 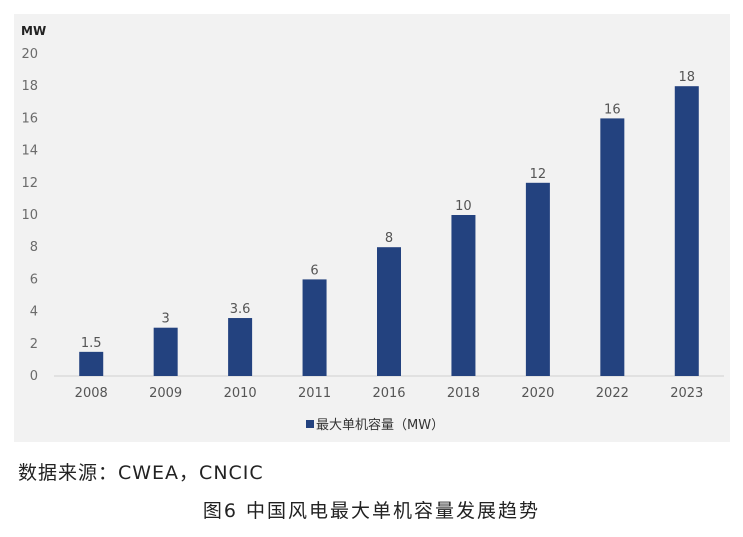 What do you see at coordinates (314, 393) in the screenshot?
I see `x-category-label-2011: 2011` at bounding box center [314, 393].